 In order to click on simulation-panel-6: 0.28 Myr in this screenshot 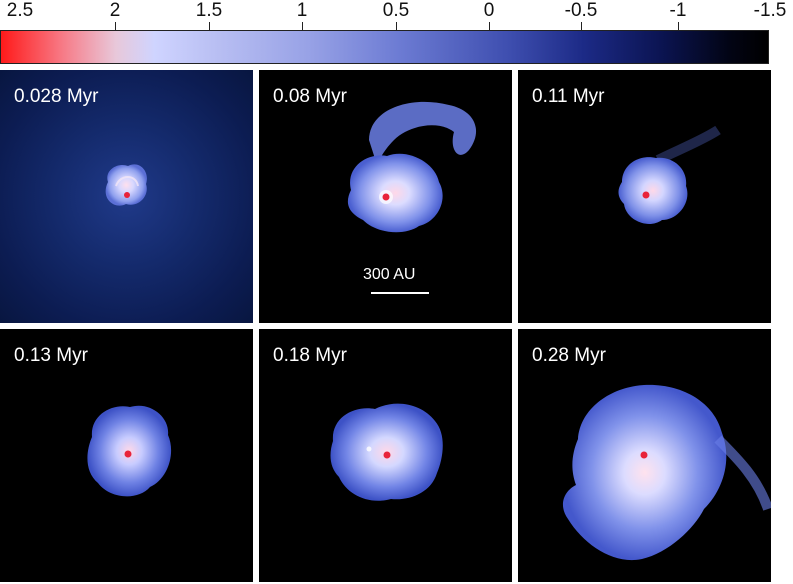, I will do `click(644, 455)`.